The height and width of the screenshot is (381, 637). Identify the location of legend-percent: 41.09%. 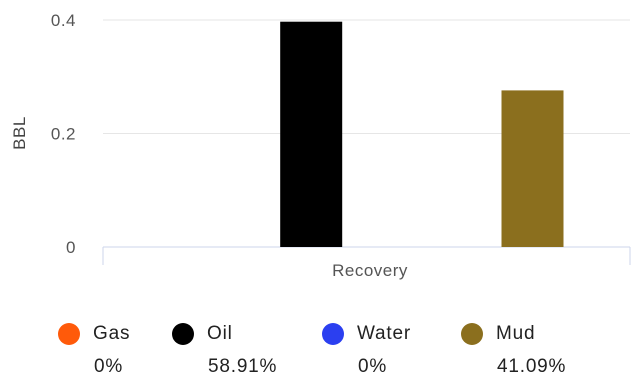
(532, 366).